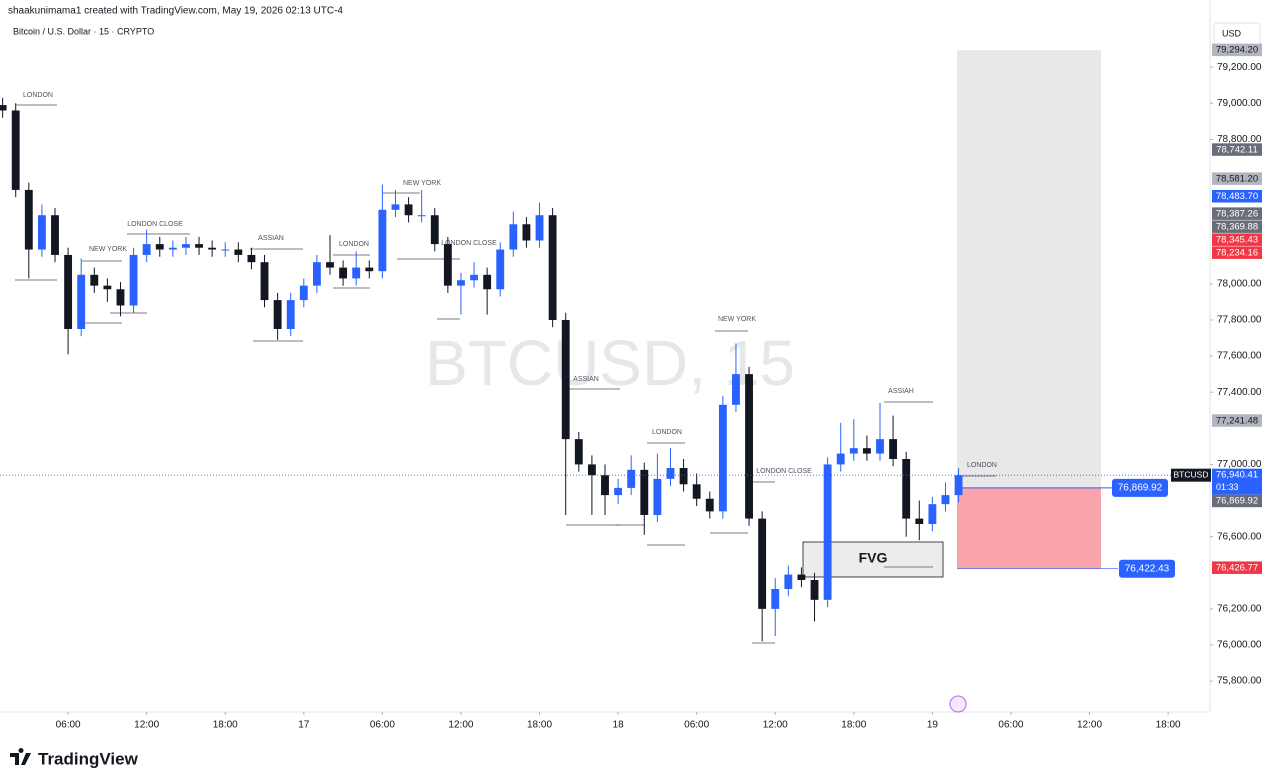 The width and height of the screenshot is (1280, 783). Describe the element at coordinates (1239, 356) in the screenshot. I see `y-tick-label: 77,600.00` at that location.